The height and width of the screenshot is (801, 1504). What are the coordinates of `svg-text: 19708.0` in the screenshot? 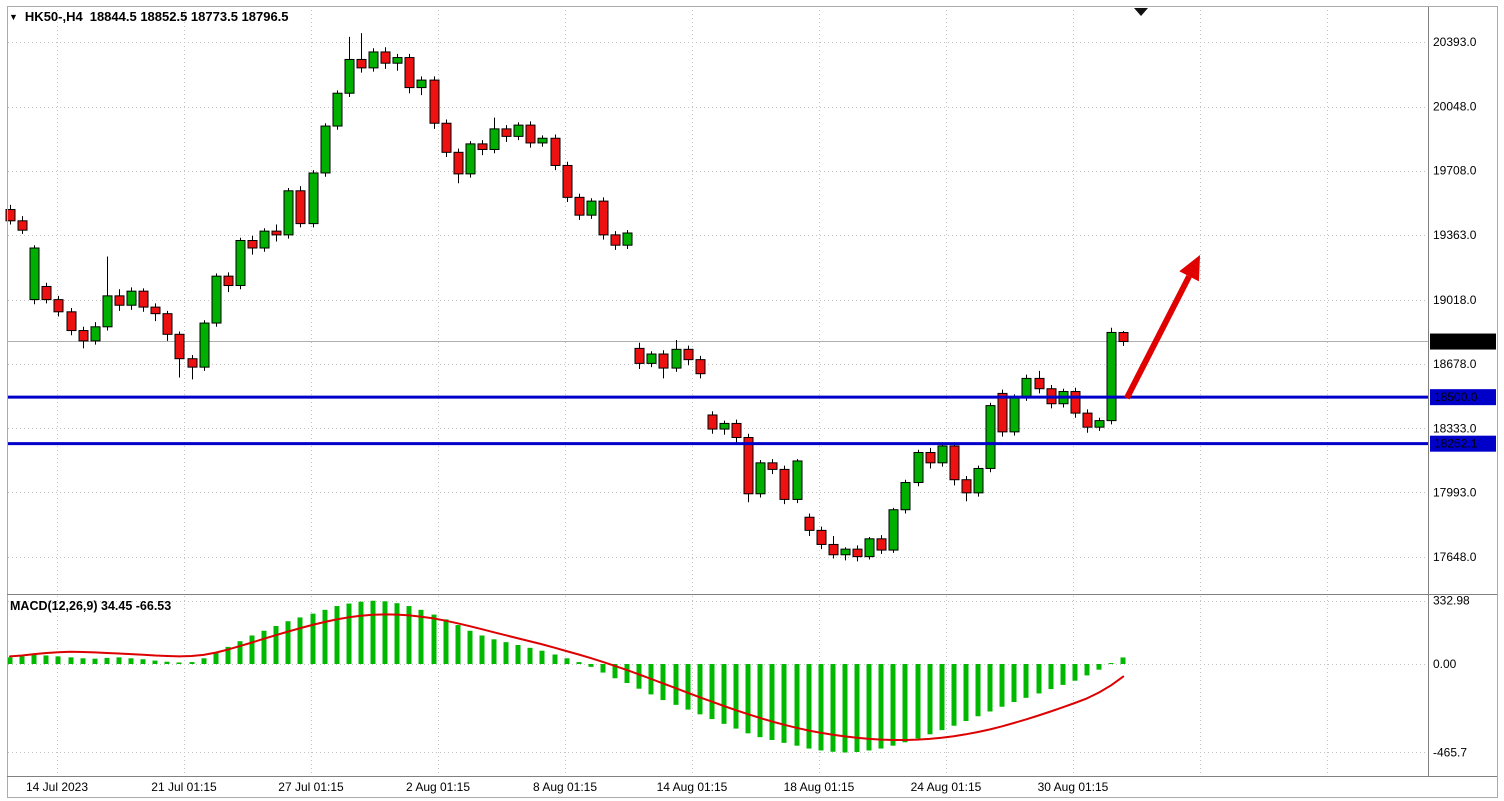 It's located at (1455, 171).